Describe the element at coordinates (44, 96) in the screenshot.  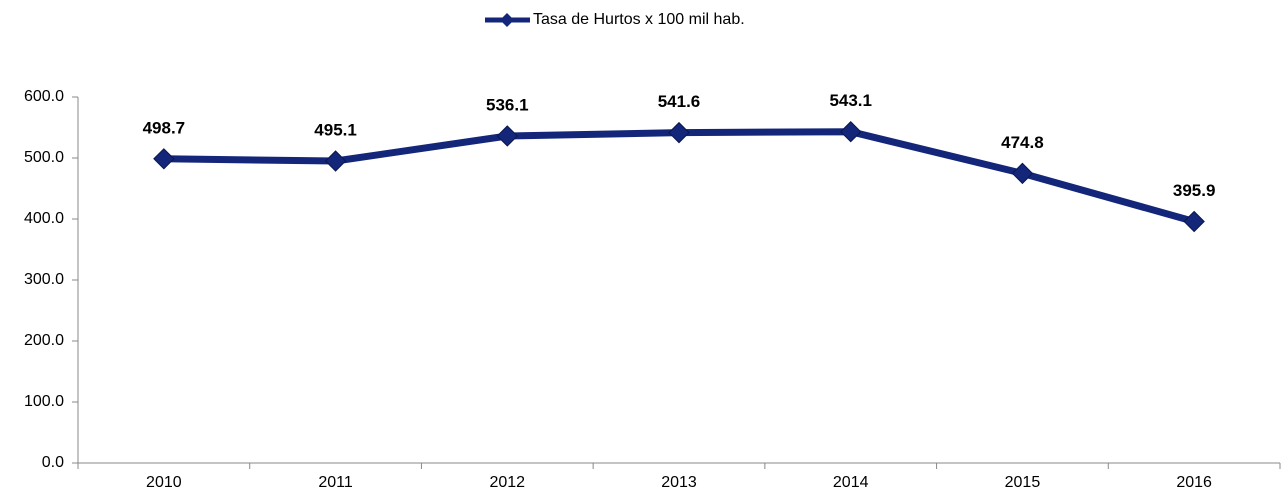
I see `y-tick-label: 600.0` at that location.